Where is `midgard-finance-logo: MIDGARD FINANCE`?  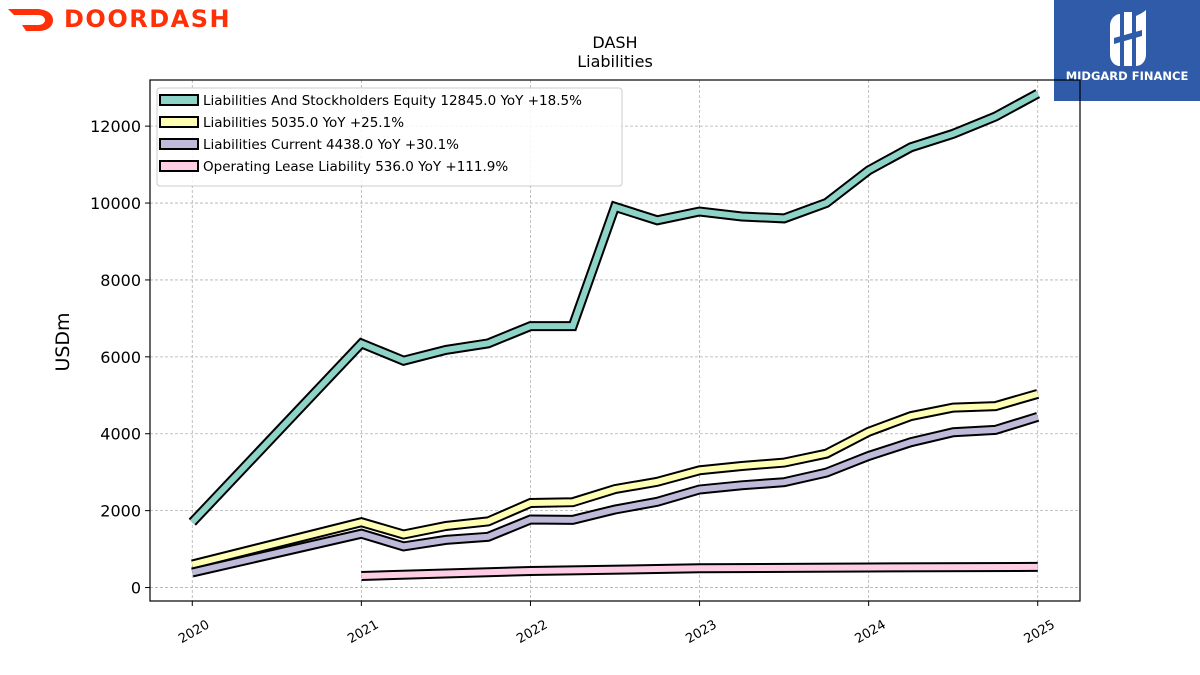
midgard-finance-logo: MIDGARD FINANCE is located at coordinates (1127, 50).